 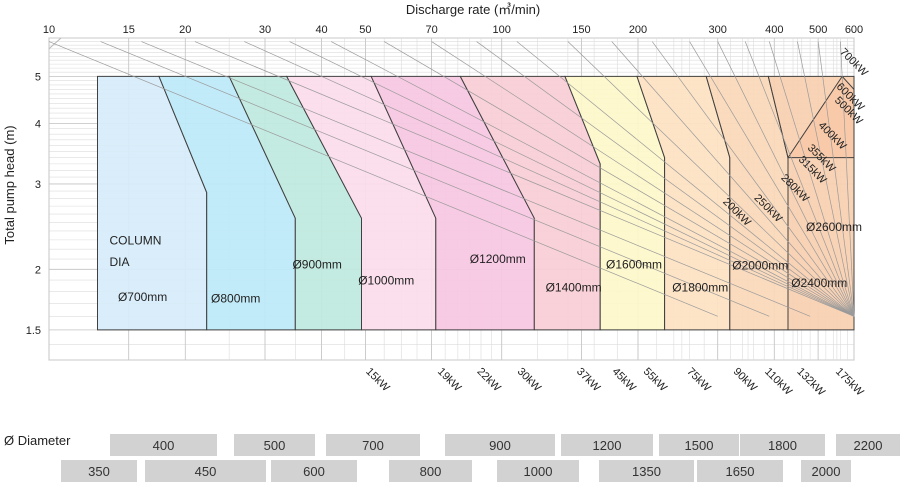 I want to click on kw-label: 37kW, so click(x=588, y=380).